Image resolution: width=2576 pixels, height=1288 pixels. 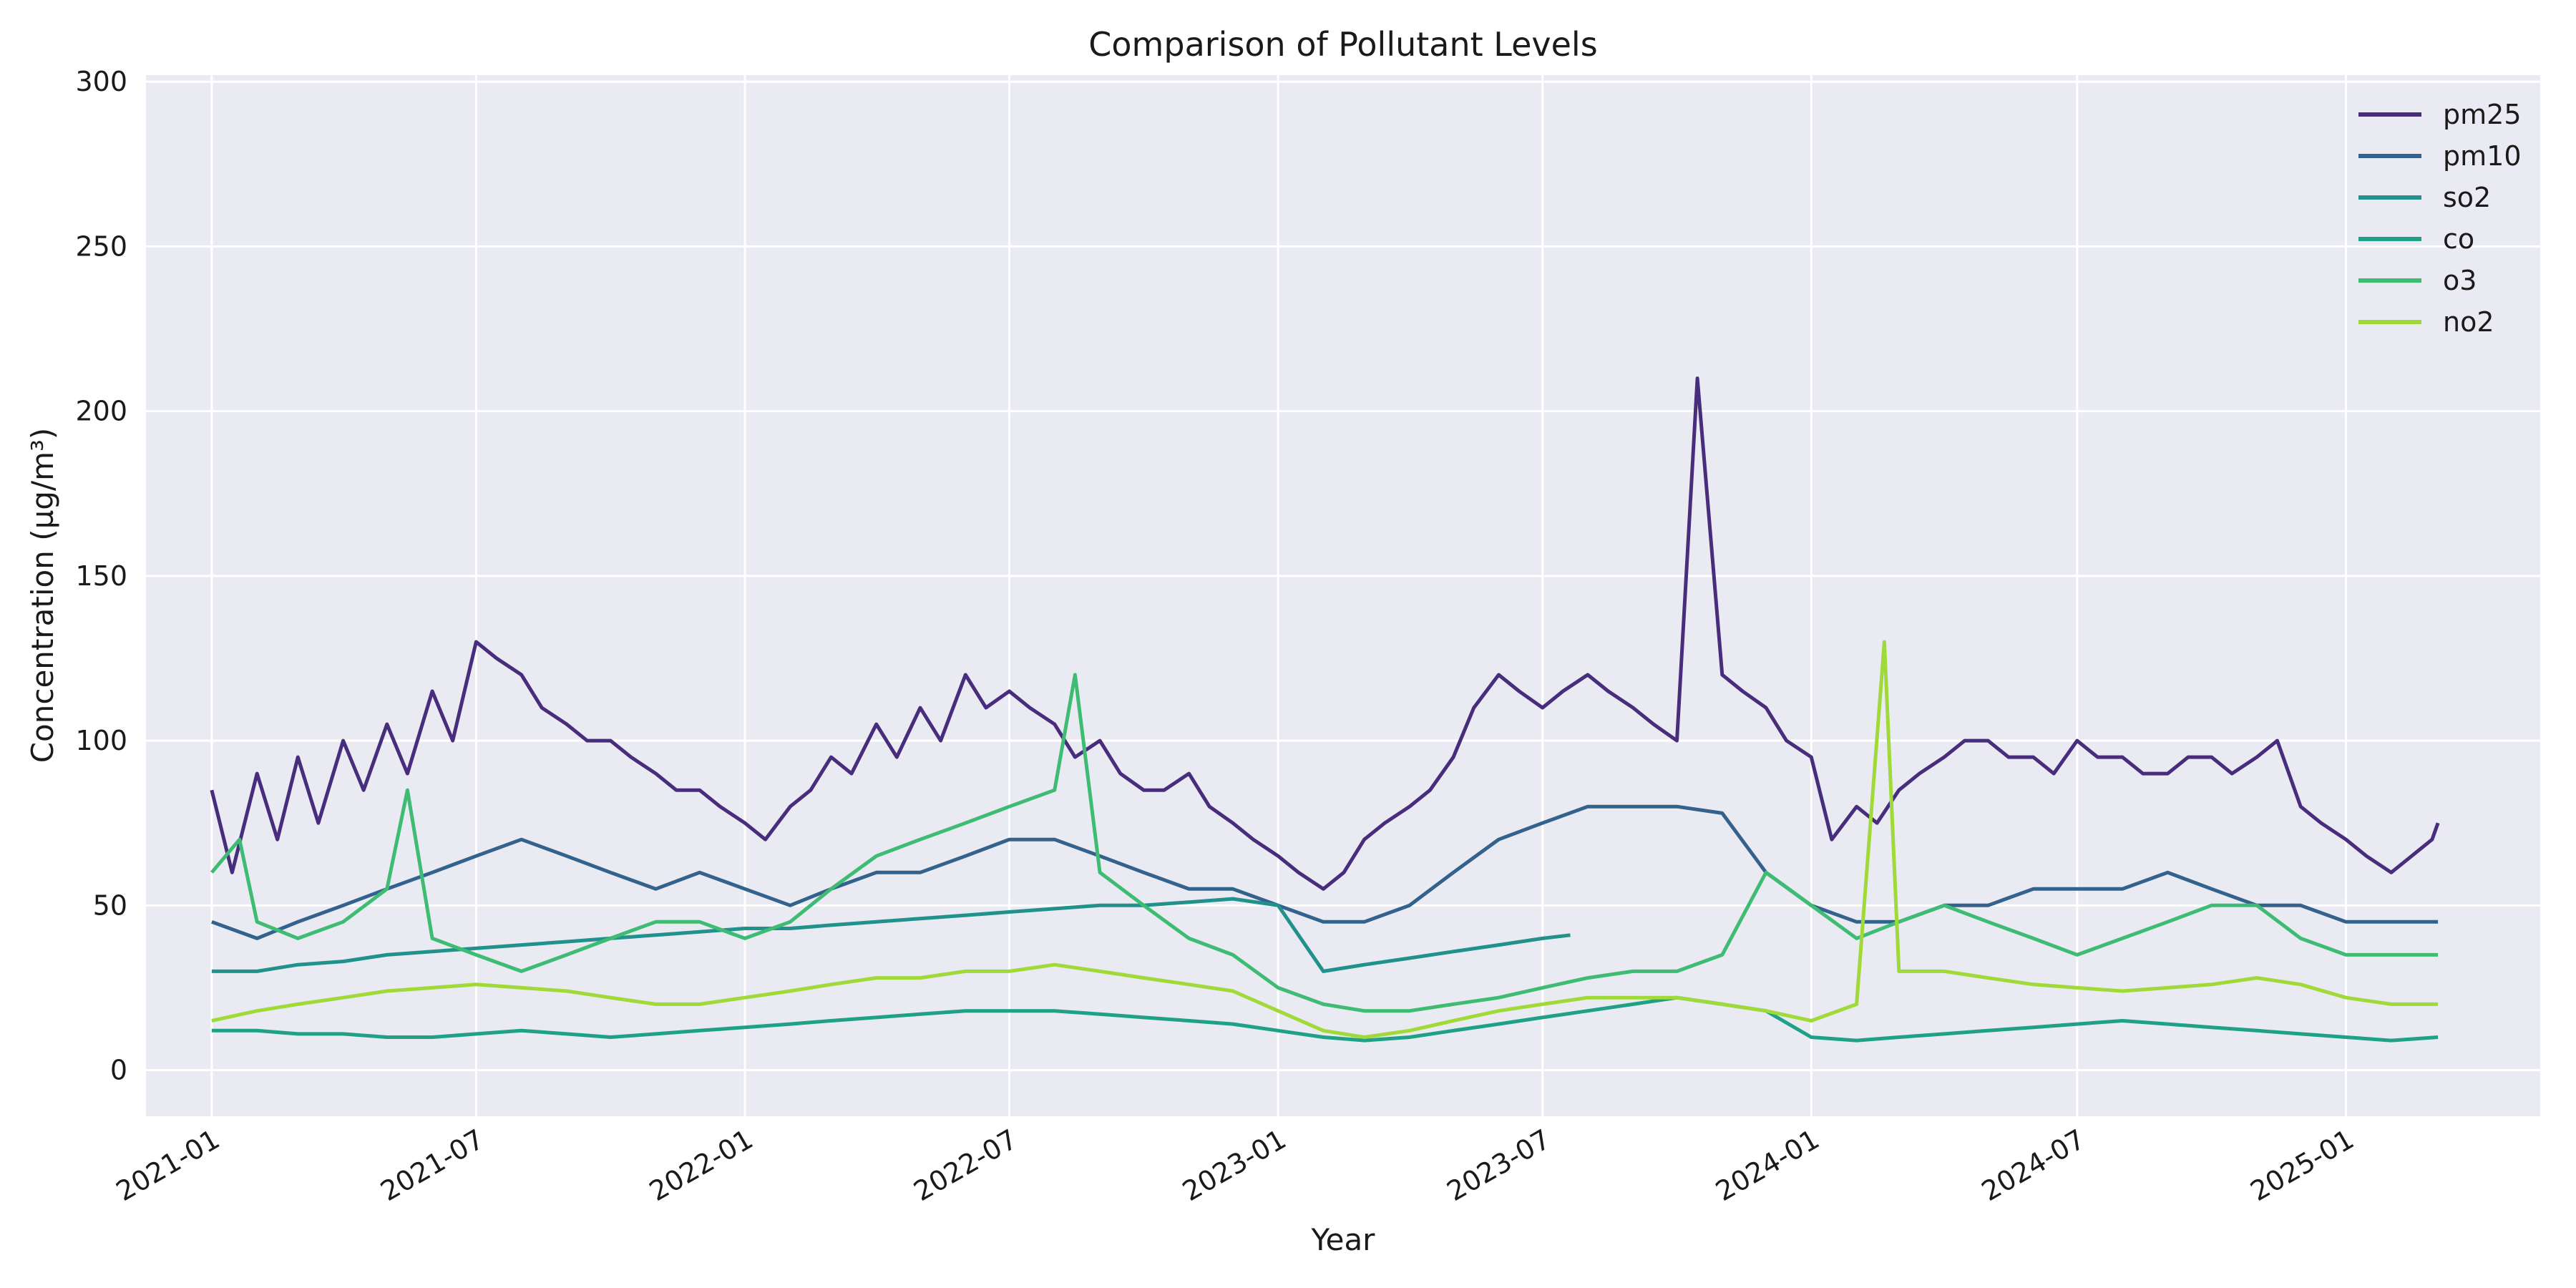 I want to click on x-axis-title: Year, so click(x=1343, y=1239).